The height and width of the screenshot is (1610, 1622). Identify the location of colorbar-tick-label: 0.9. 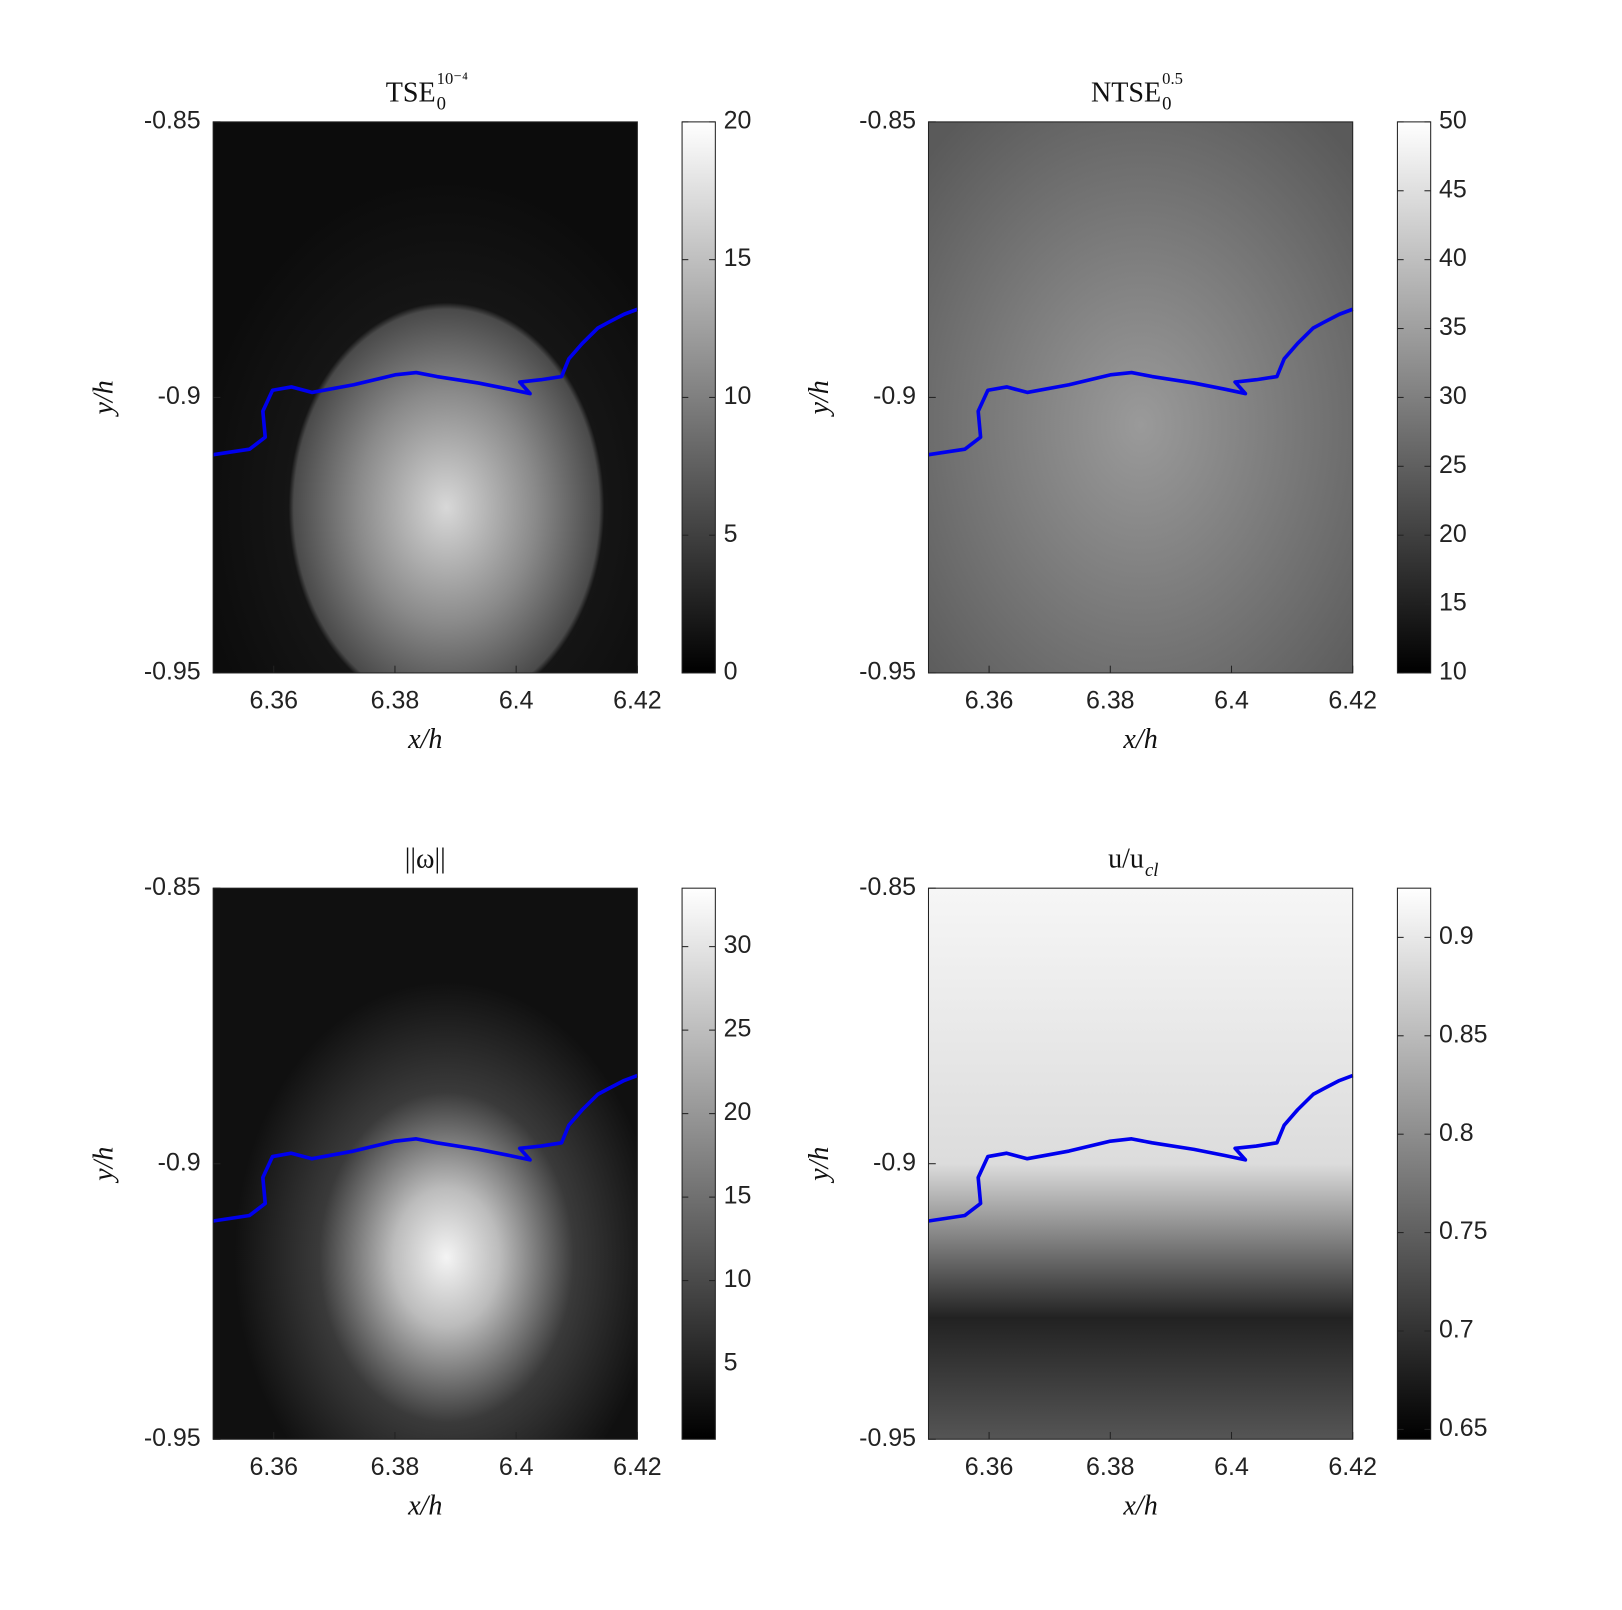
(1456, 936).